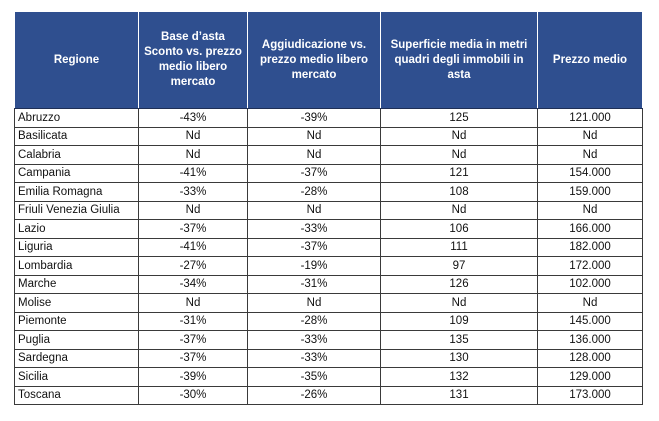 The width and height of the screenshot is (659, 421). I want to click on cell-region: Calabria, so click(76, 155).